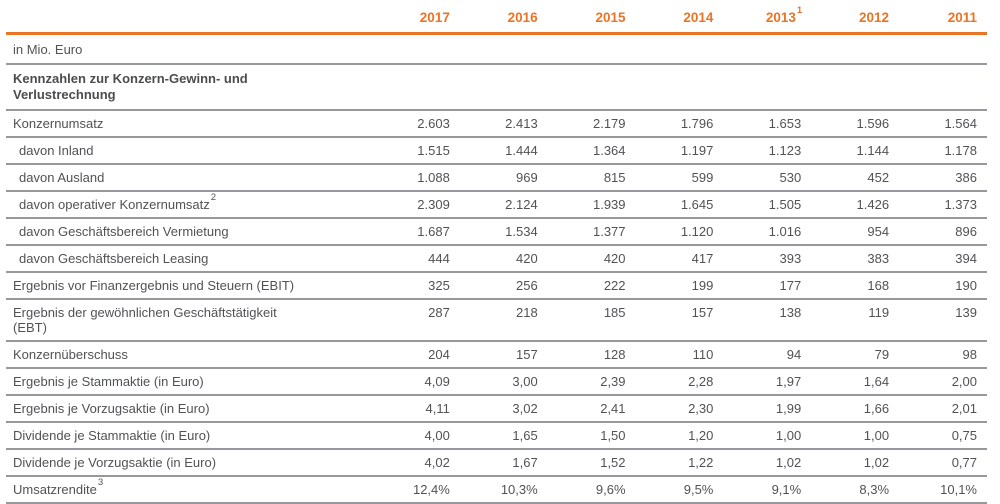 The image size is (1000, 504). I want to click on value-cell: 10,1%, so click(958, 489).